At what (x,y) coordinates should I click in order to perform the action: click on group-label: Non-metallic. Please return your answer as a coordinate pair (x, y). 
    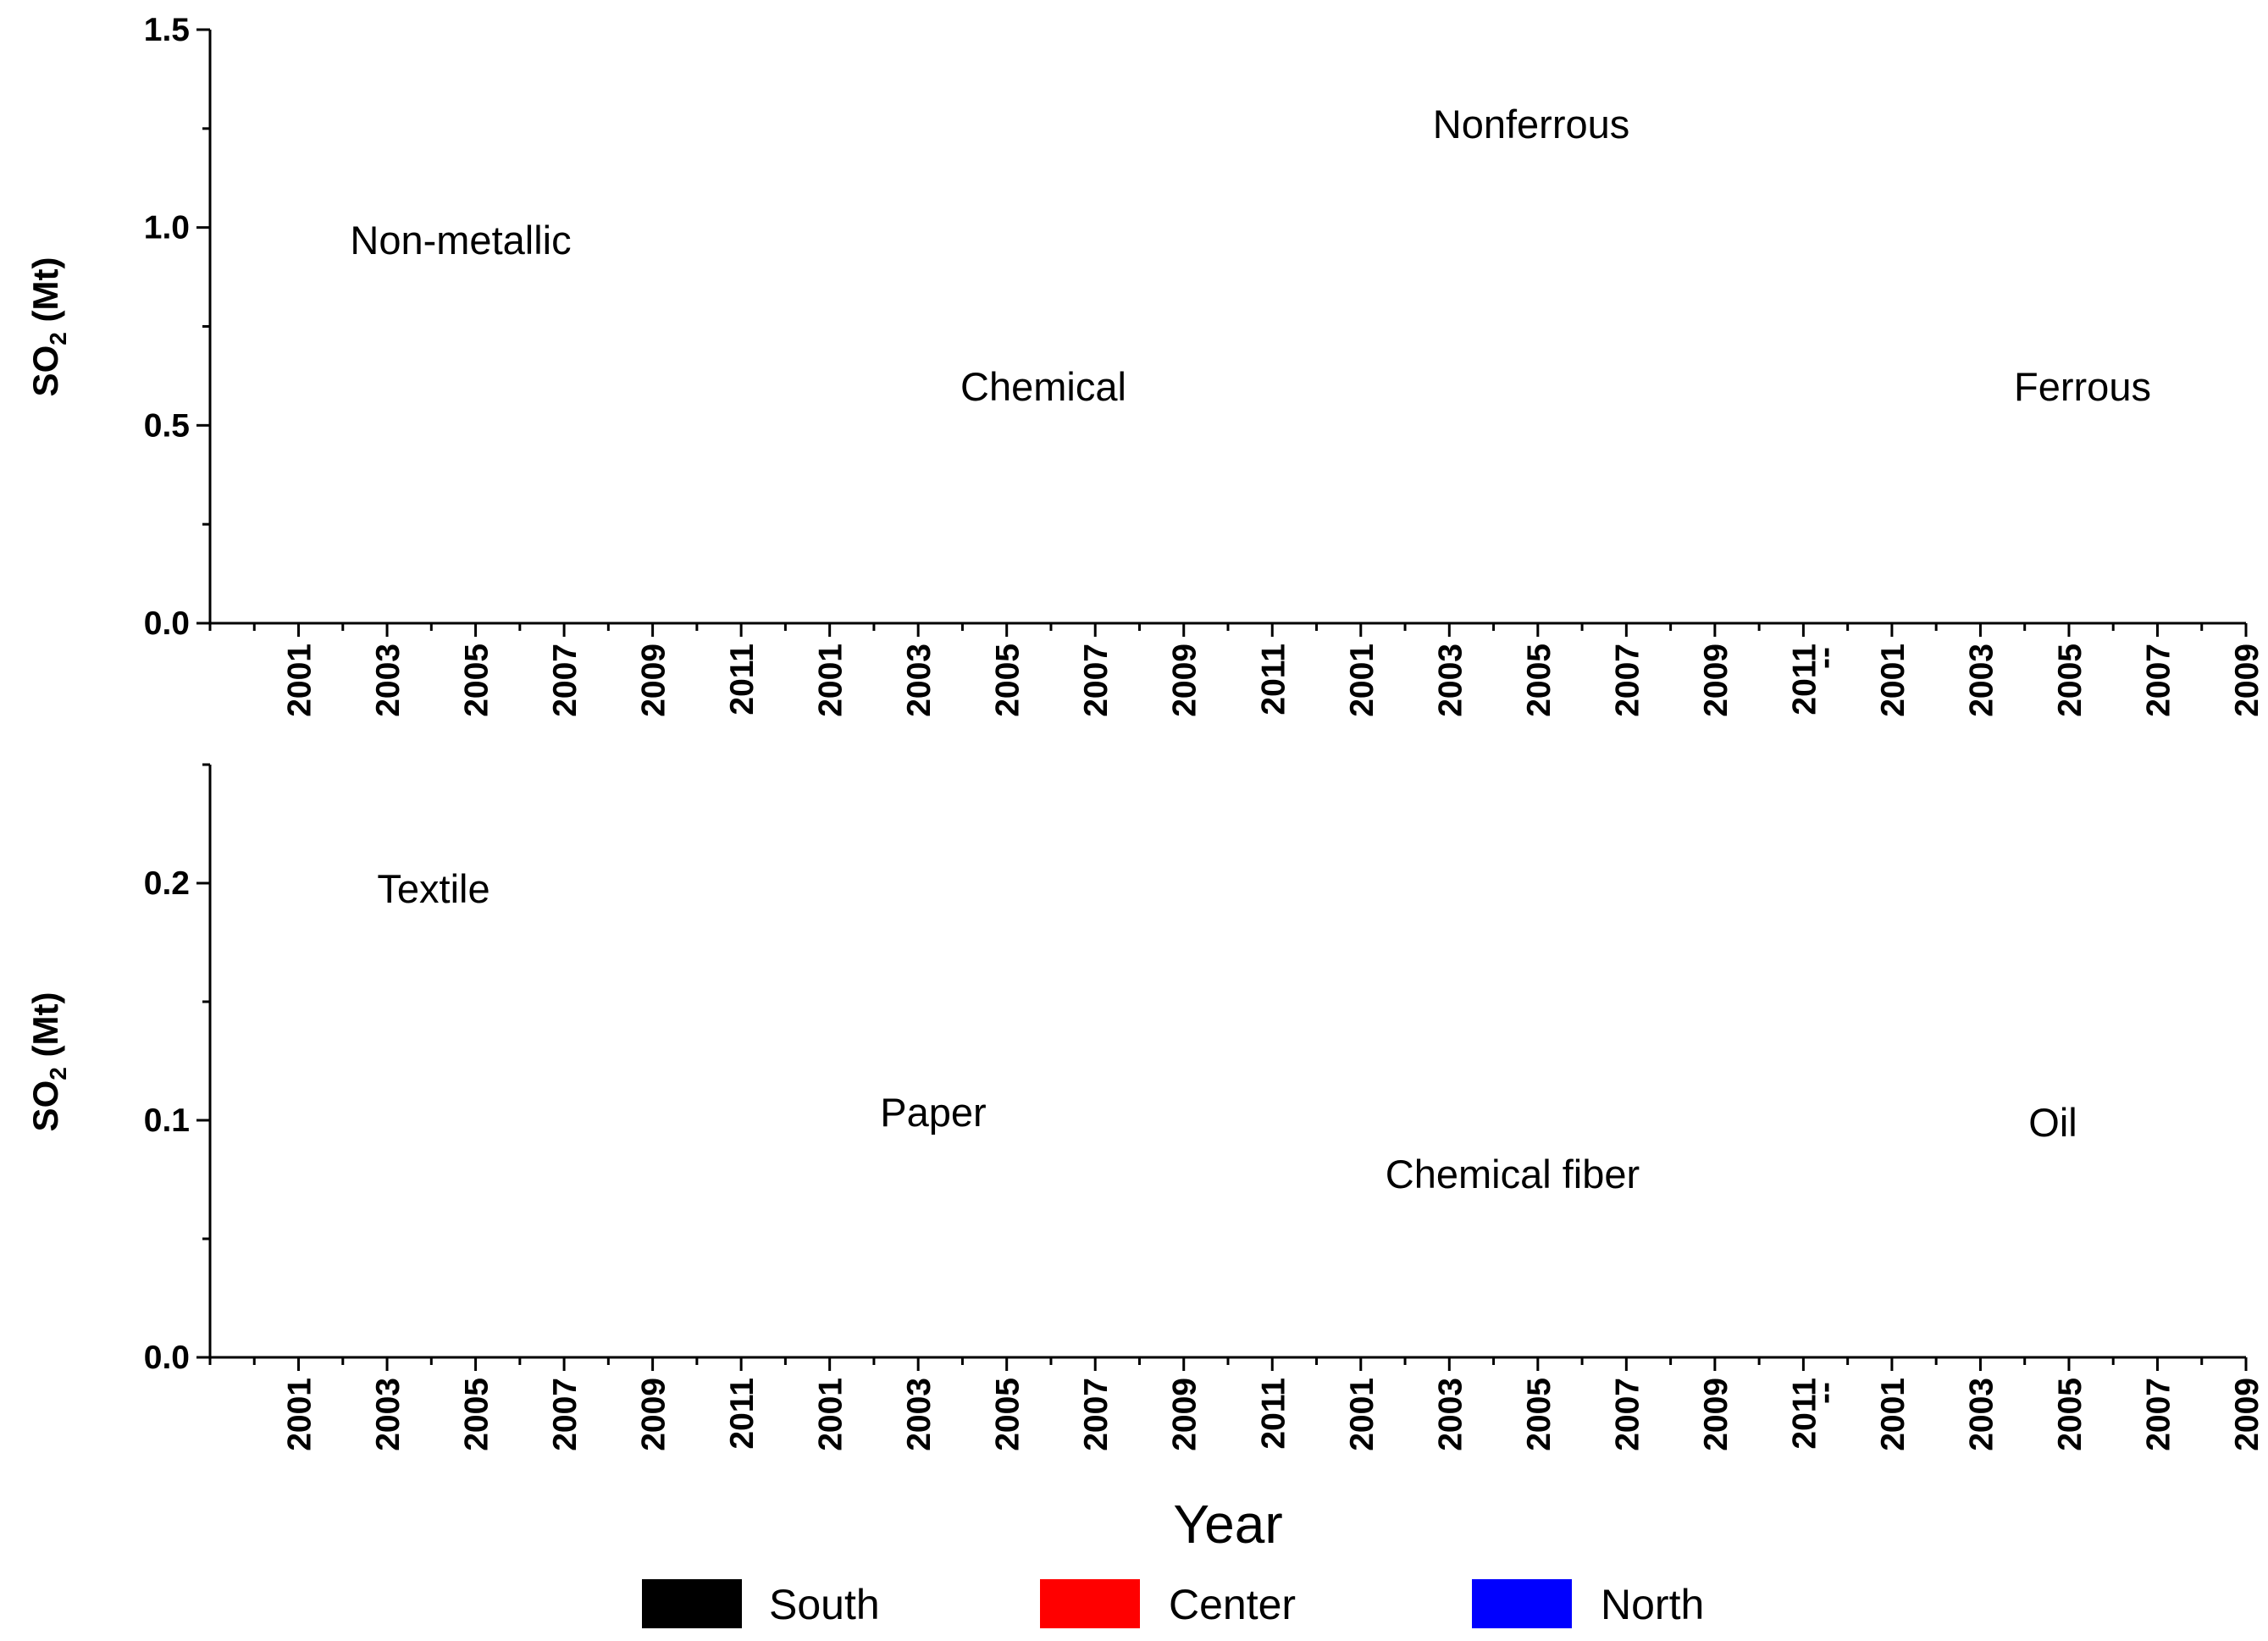
    Looking at the image, I should click on (461, 240).